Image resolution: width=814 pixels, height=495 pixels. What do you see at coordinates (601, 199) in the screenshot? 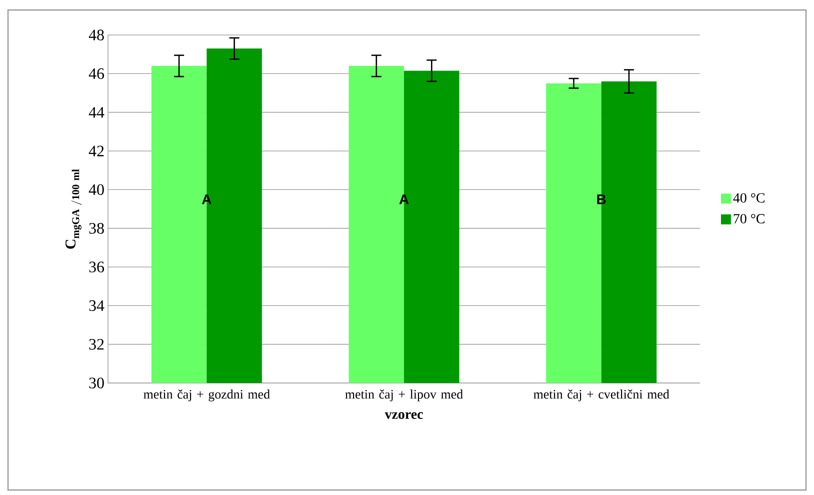
I see `annotation: B` at bounding box center [601, 199].